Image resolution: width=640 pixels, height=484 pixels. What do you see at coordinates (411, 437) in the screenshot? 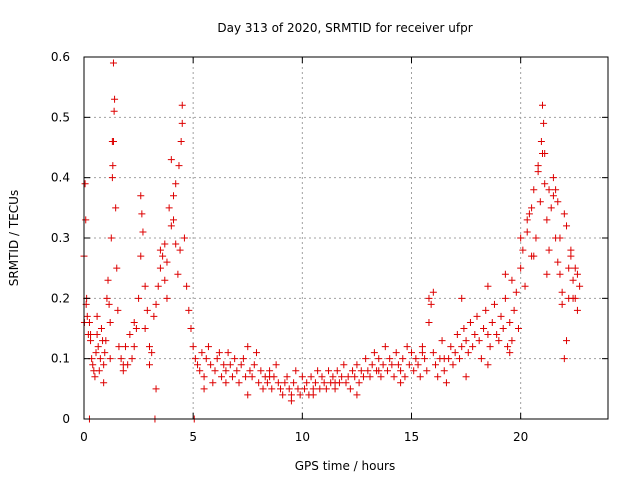
I see `x-tick-label: 15` at bounding box center [411, 437].